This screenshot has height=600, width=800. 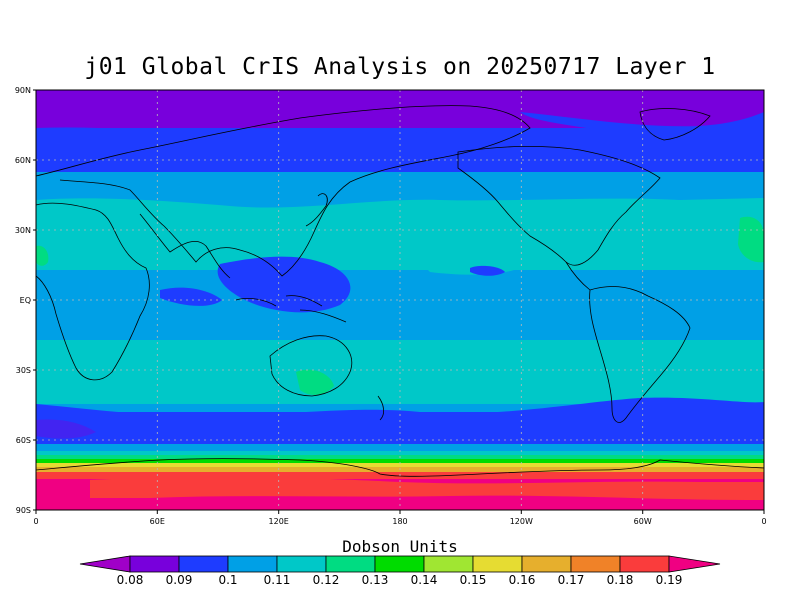 What do you see at coordinates (291, 309) in the screenshot?
I see `coast-indonesia` at bounding box center [291, 309].